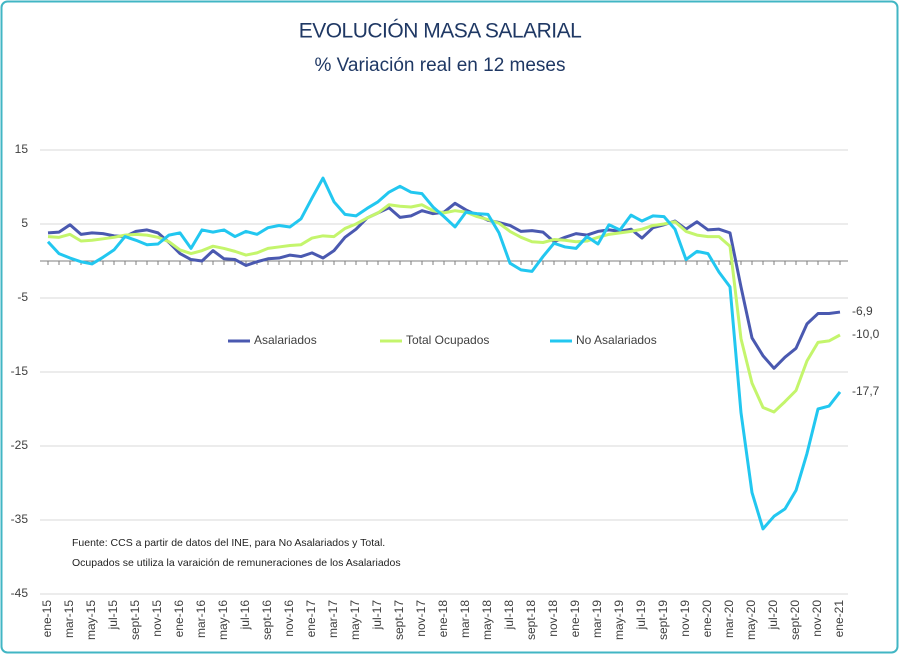 The height and width of the screenshot is (659, 899). Describe the element at coordinates (862, 311) in the screenshot. I see `data-label: -6,9` at that location.